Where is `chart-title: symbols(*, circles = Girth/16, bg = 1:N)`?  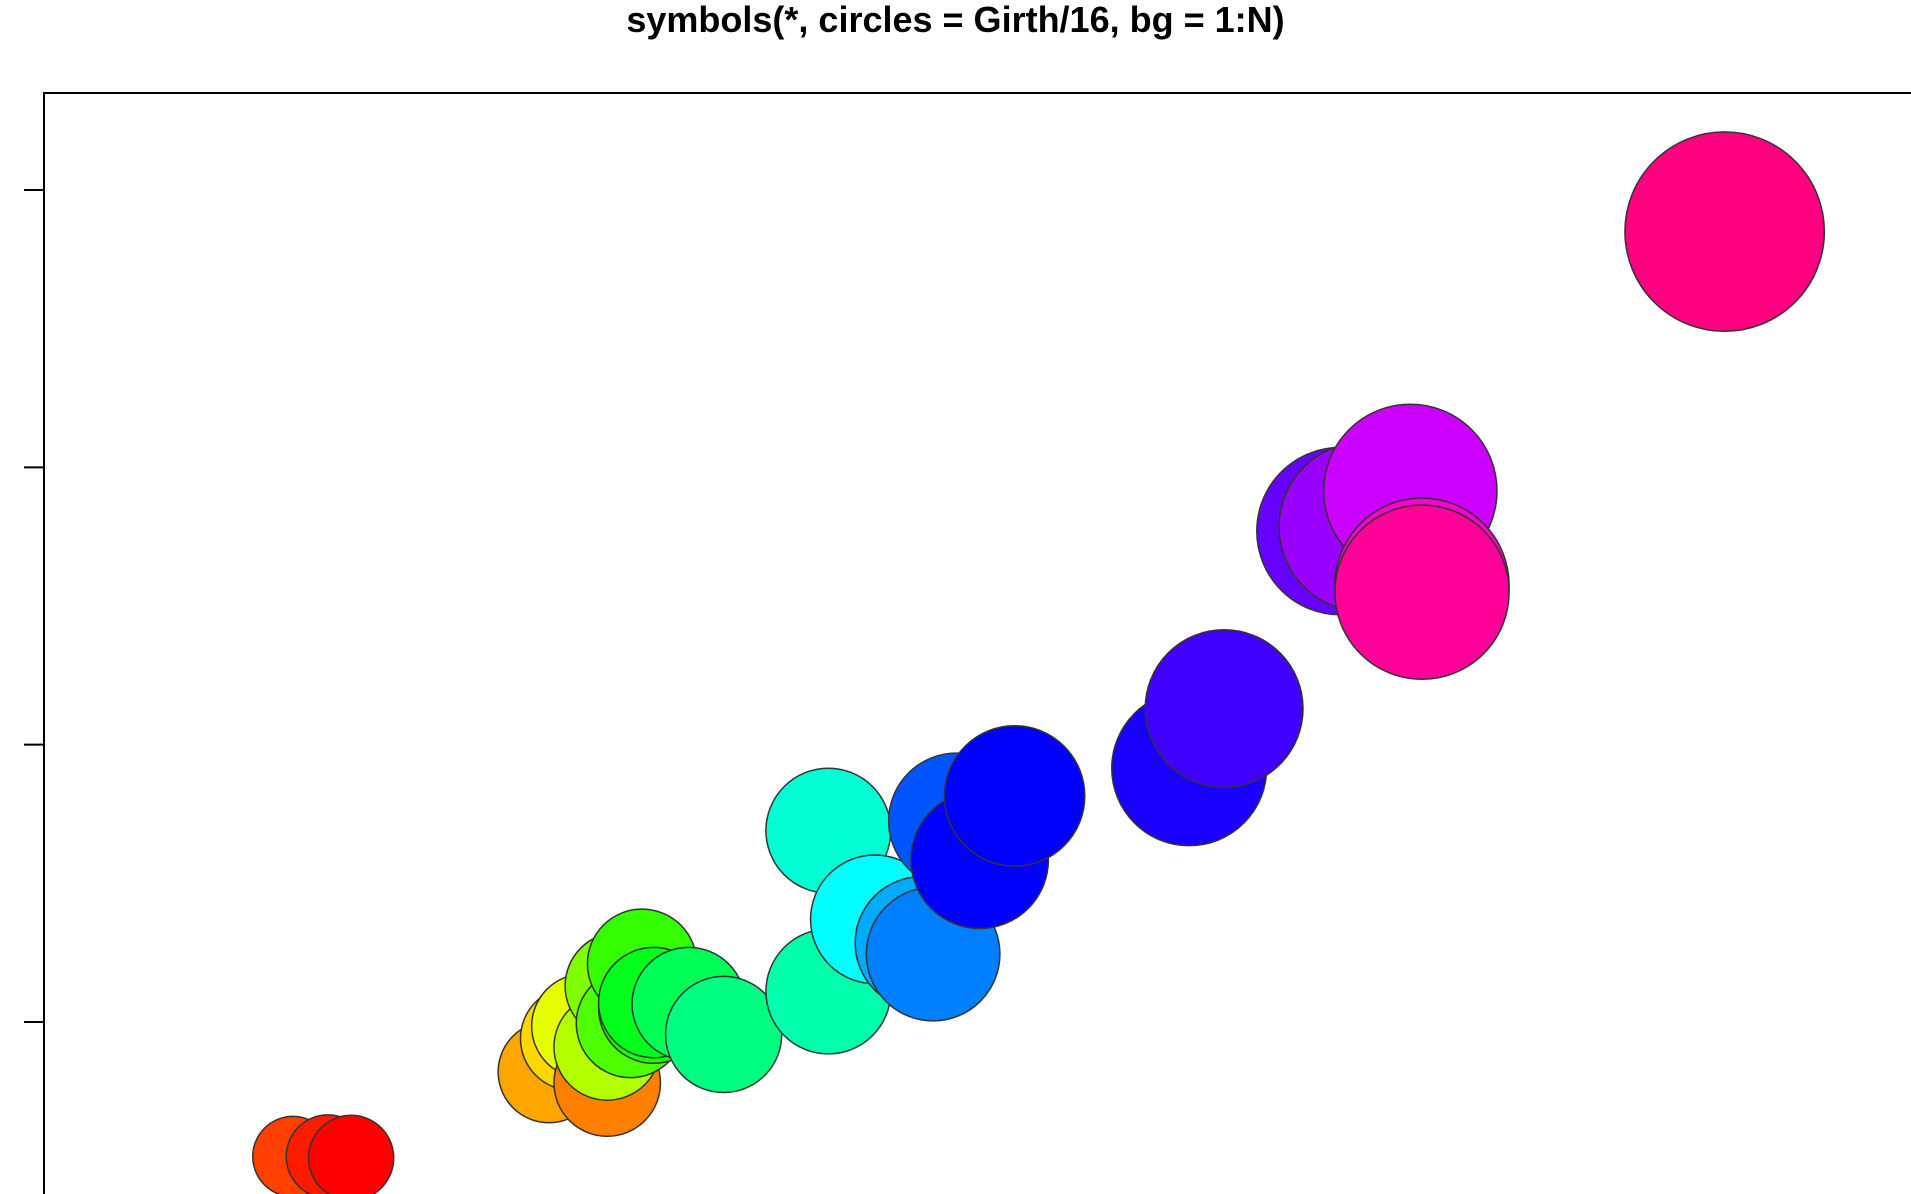
chart-title: symbols(*, circles = Girth/16, bg = 1:N) is located at coordinates (955, 20).